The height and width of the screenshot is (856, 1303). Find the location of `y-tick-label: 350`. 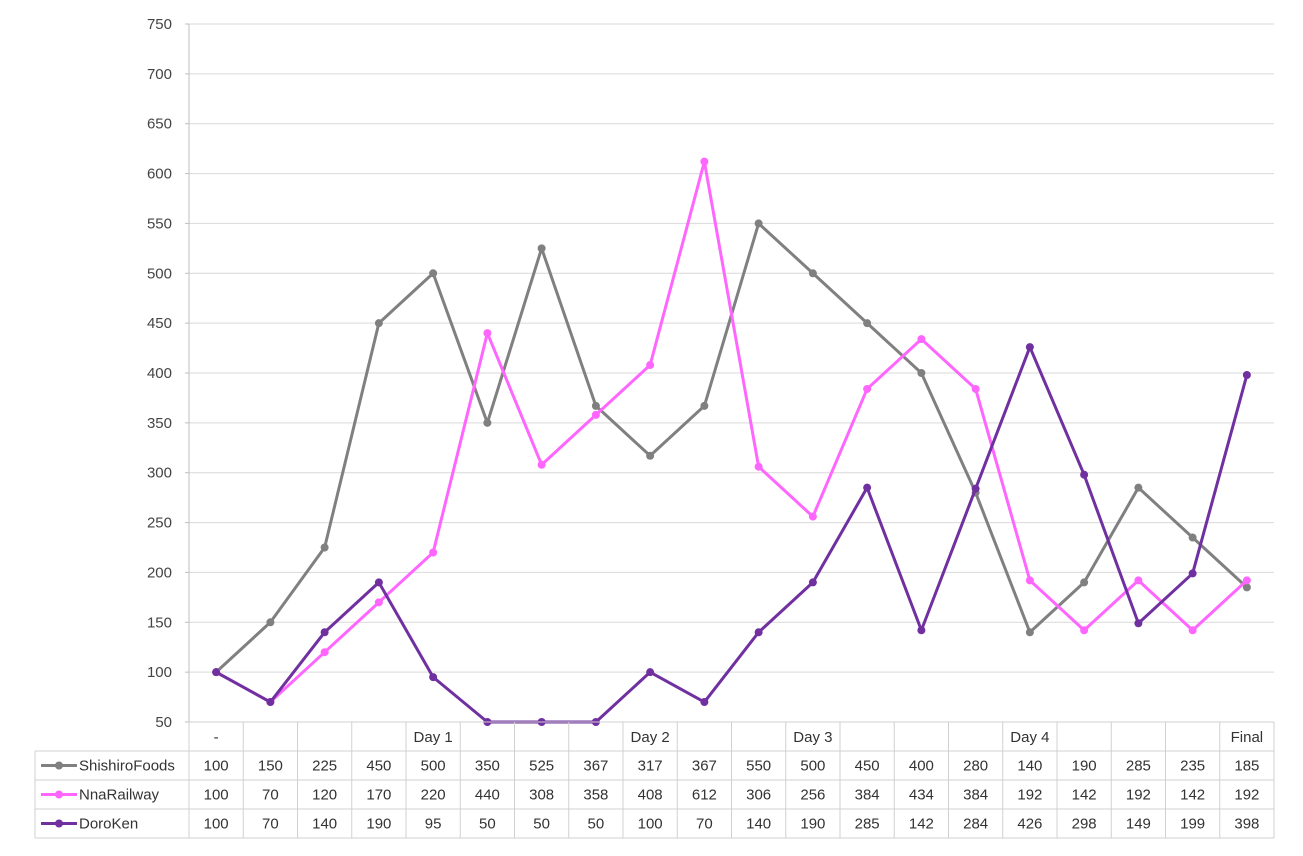

y-tick-label: 350 is located at coordinates (159, 423).